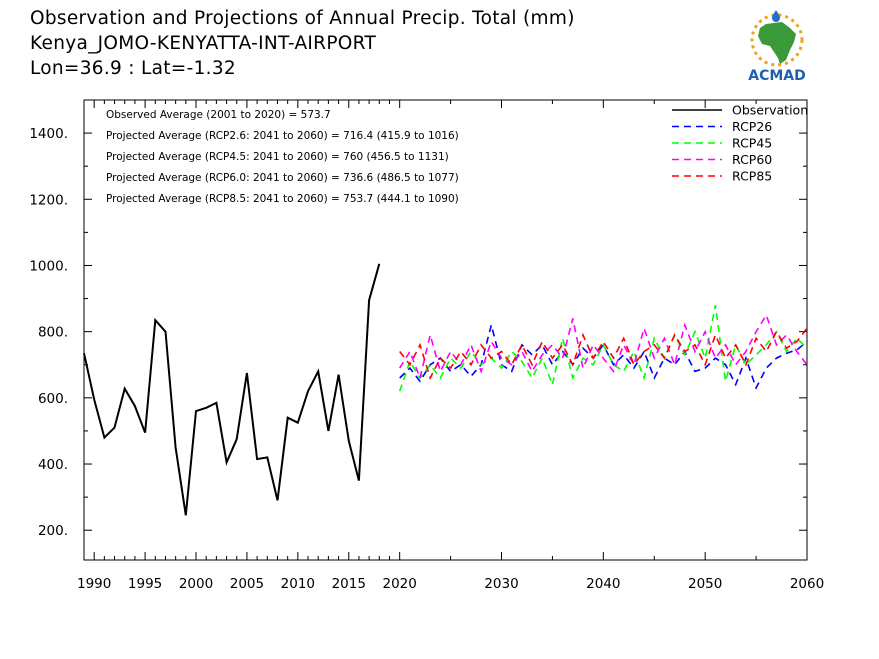 Image resolution: width=879 pixels, height=659 pixels. I want to click on series-line-rcp85, so click(603, 354).